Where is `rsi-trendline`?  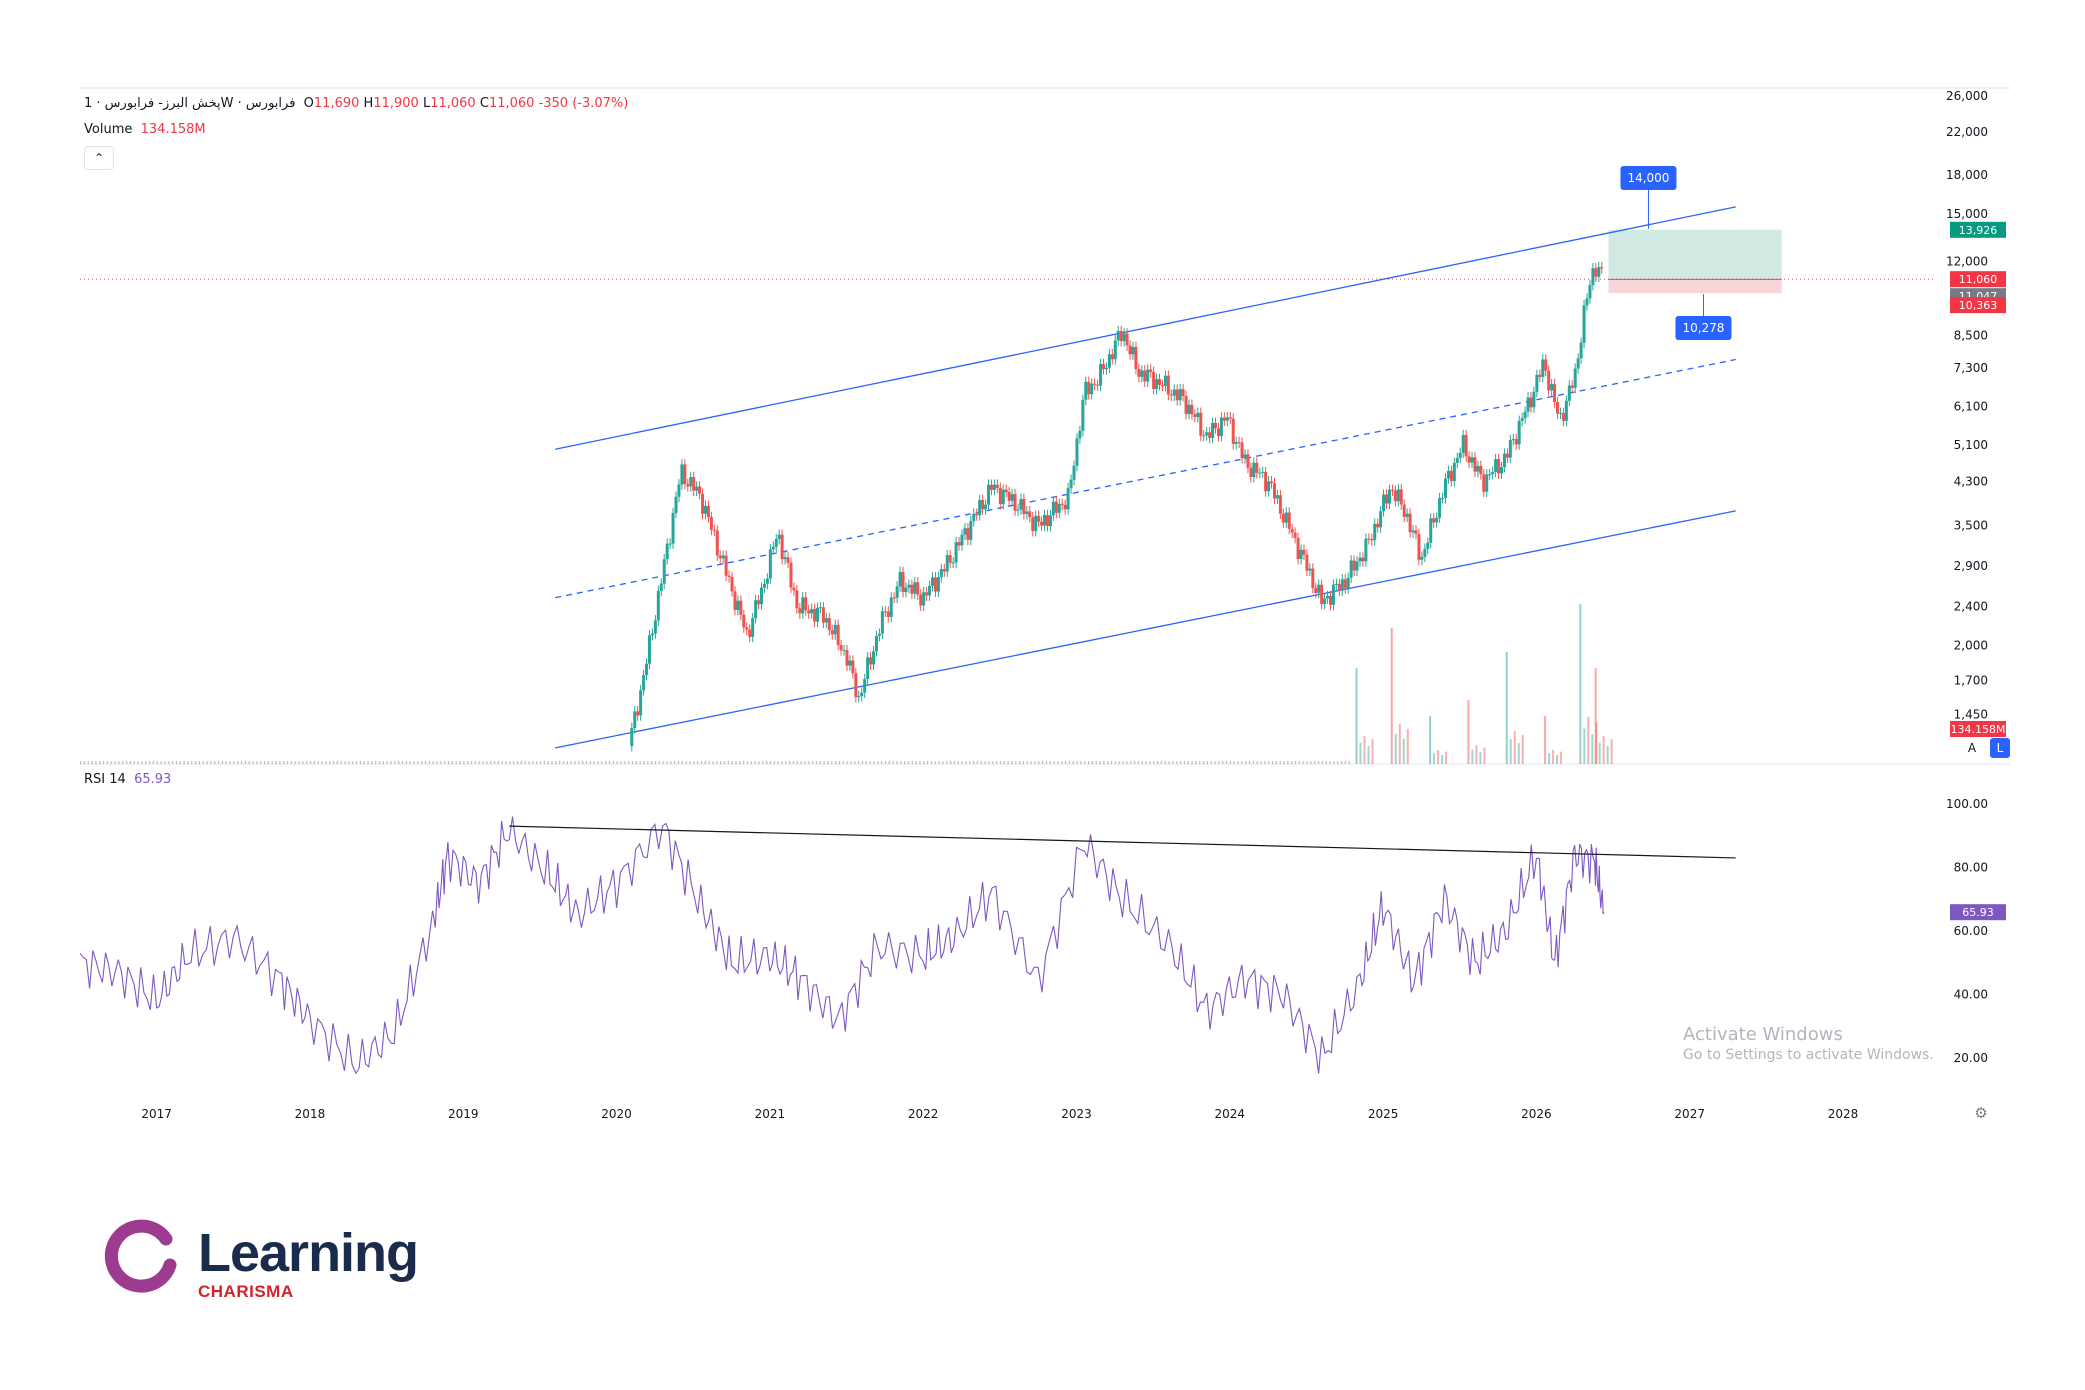 rsi-trendline is located at coordinates (1122, 842).